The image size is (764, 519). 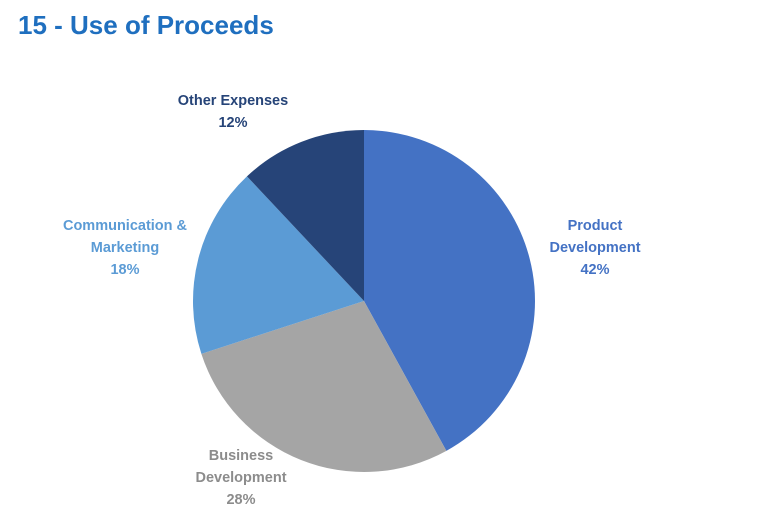 I want to click on slice-label: Communication & Marketing 18%, so click(x=125, y=248).